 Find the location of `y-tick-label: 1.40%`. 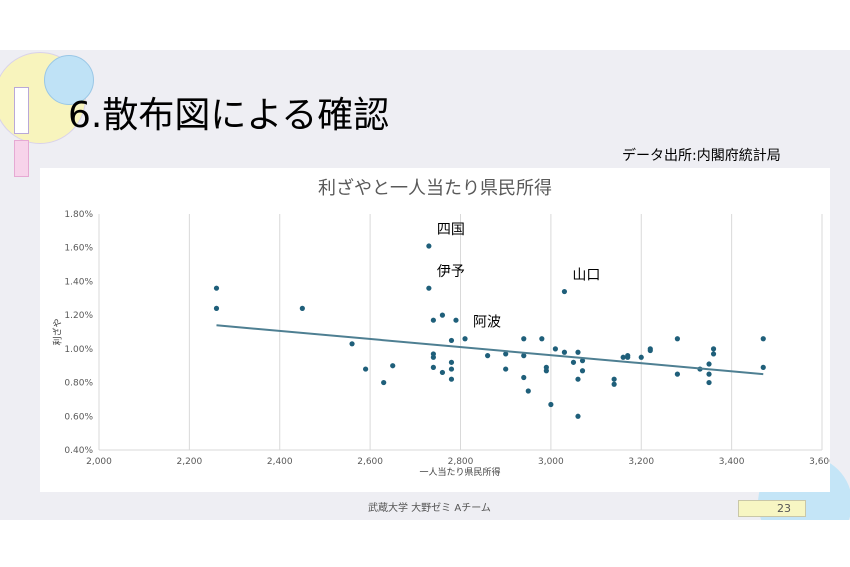

y-tick-label: 1.40% is located at coordinates (78, 282).